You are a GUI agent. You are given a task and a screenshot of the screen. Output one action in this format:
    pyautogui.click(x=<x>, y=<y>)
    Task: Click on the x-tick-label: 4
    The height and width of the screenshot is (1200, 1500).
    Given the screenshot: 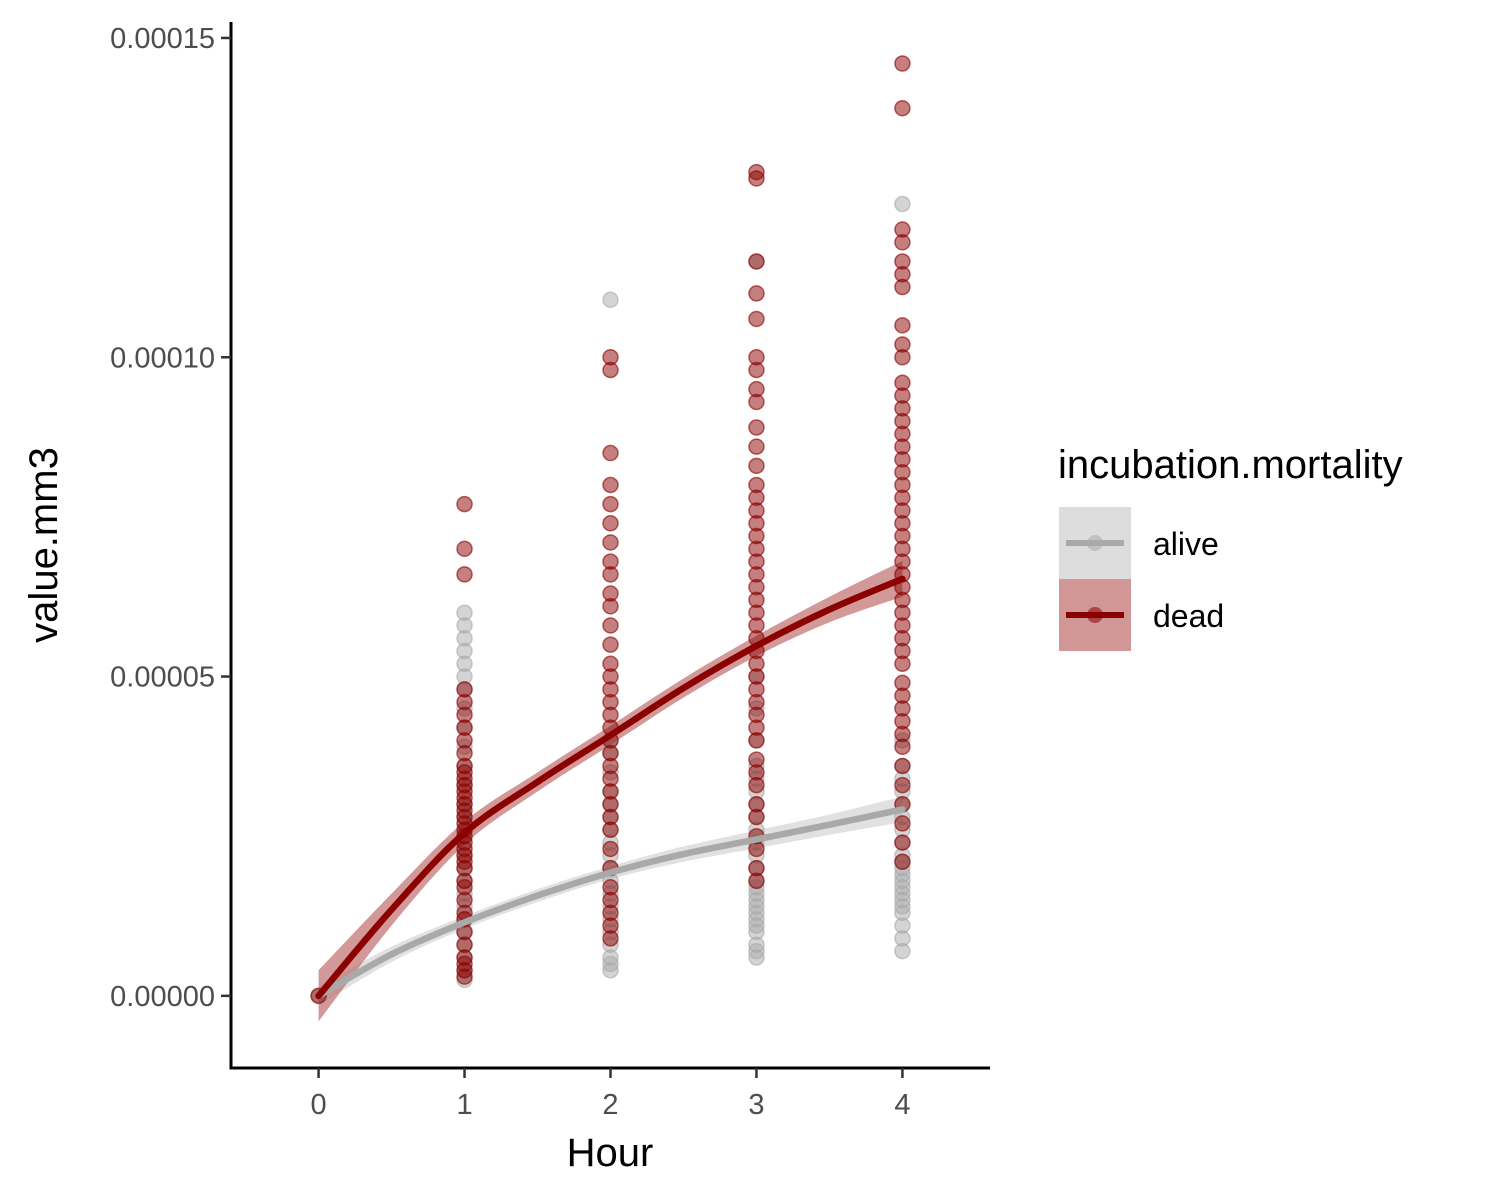 What is the action you would take?
    pyautogui.click(x=902, y=1105)
    